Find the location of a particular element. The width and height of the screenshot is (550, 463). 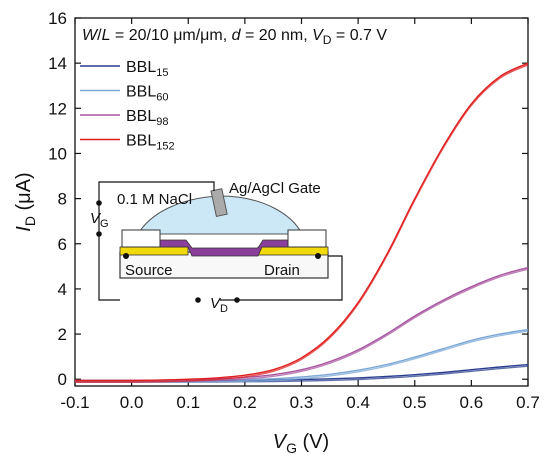

gate-wire is located at coordinates (156, 241).